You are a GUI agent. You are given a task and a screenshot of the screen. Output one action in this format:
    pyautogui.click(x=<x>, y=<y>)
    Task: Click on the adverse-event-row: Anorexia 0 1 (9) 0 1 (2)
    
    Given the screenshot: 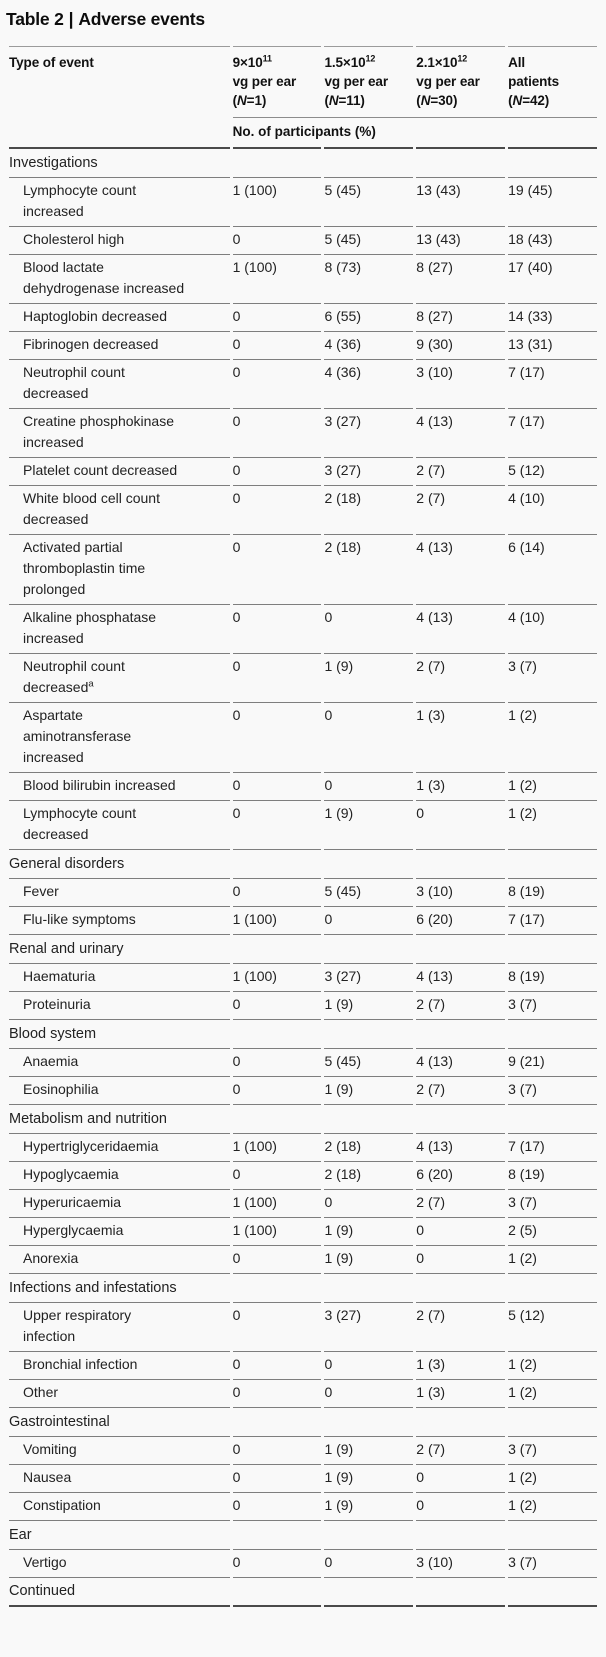 What is the action you would take?
    pyautogui.click(x=303, y=1259)
    